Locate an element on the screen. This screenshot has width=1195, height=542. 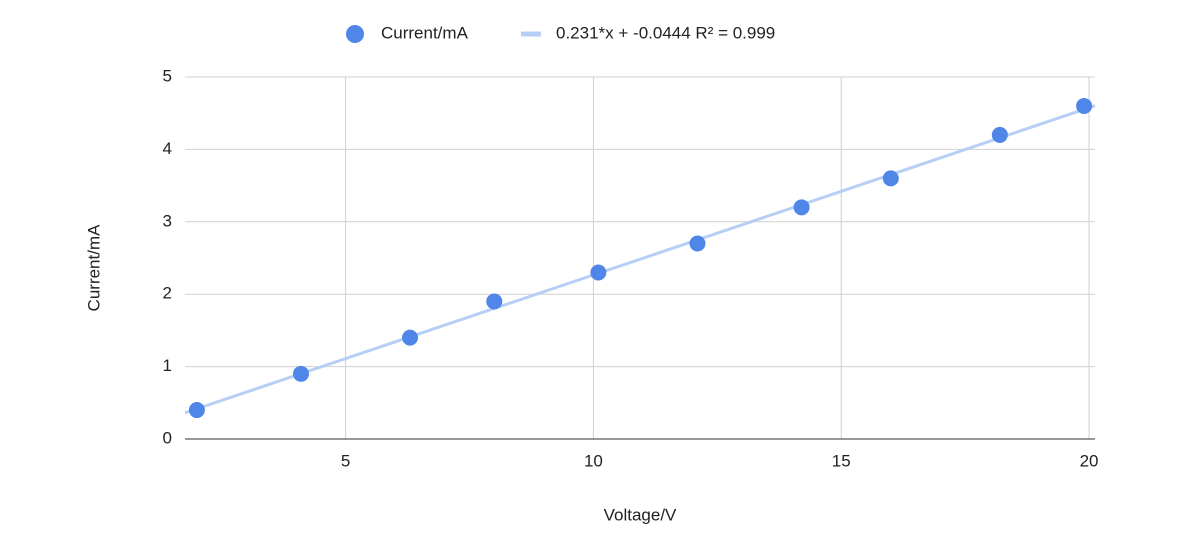
x-tick-label: 15 is located at coordinates (841, 460).